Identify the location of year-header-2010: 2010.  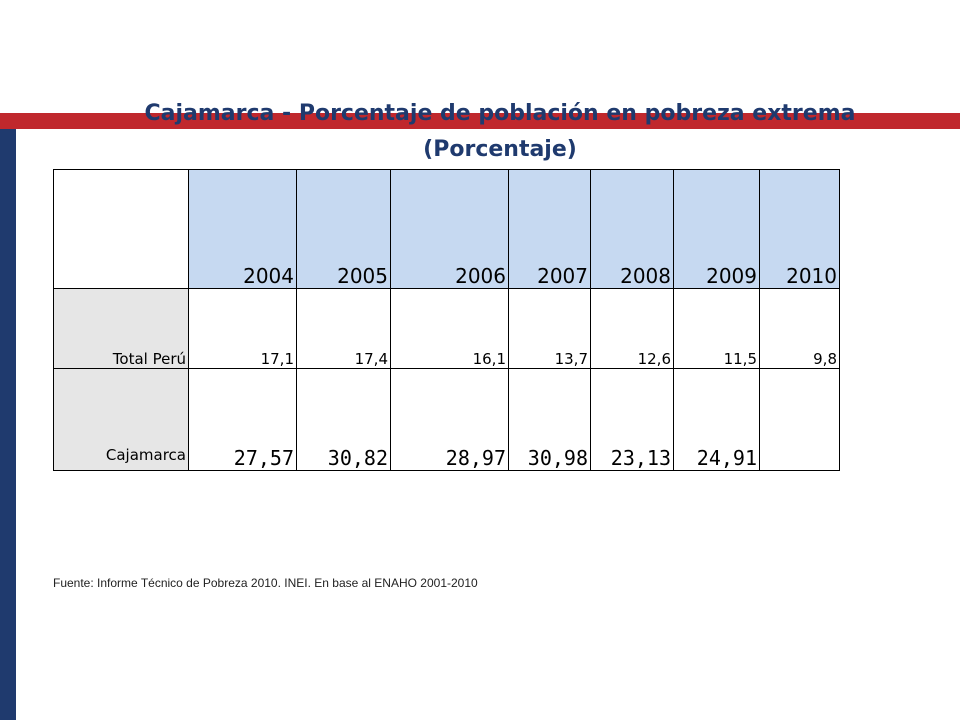
(799, 229).